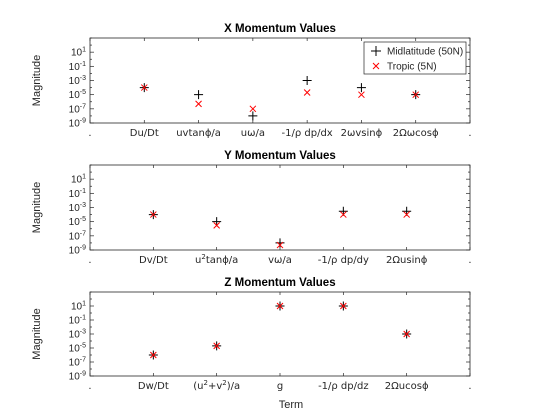 The height and width of the screenshot is (420, 560). I want to click on legend: Midlatitude (50N) Tropic (5N), so click(415, 58).